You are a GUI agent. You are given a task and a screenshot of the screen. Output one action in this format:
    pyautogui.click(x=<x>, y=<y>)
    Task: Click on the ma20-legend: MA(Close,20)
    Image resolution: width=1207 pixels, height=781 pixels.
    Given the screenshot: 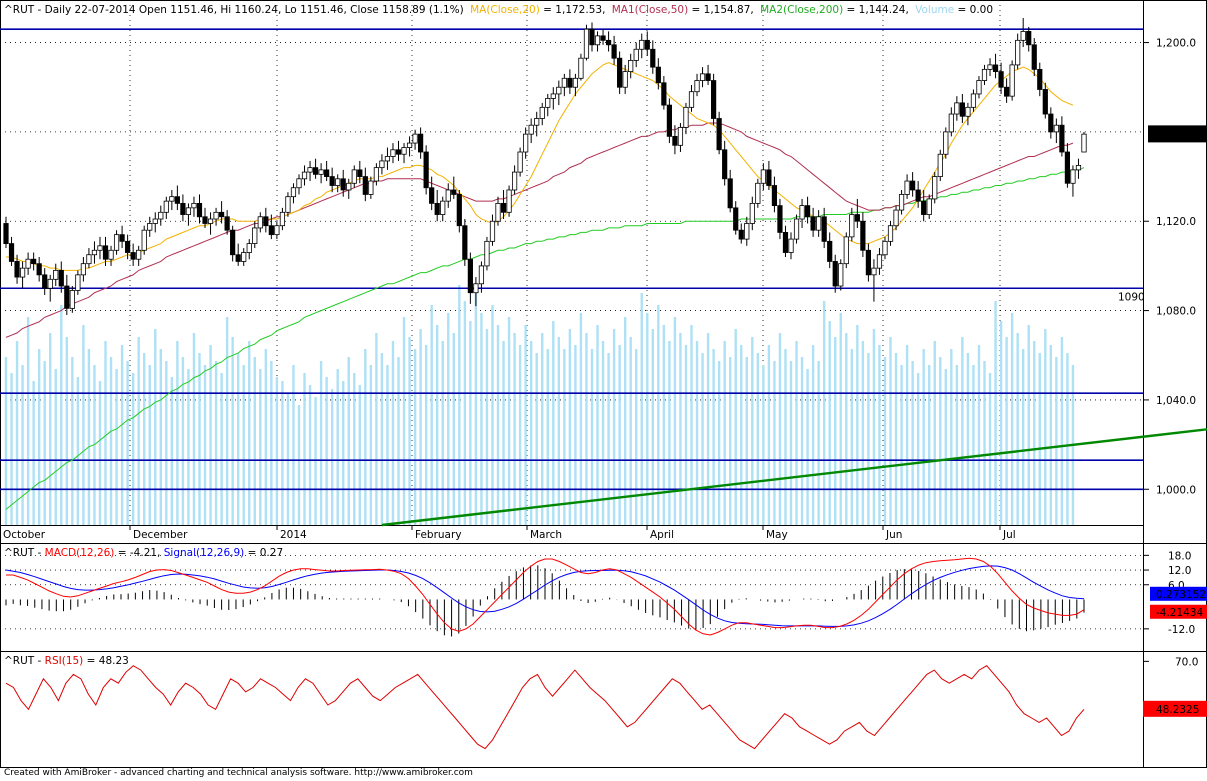 What is the action you would take?
    pyautogui.click(x=505, y=10)
    